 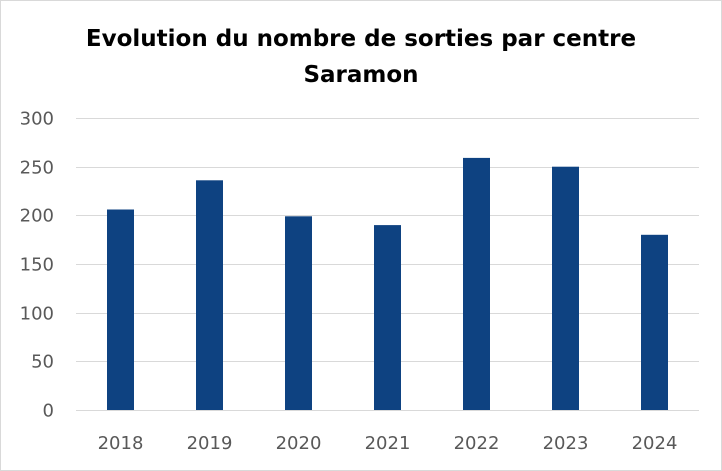 What do you see at coordinates (120, 309) in the screenshot?
I see `bar-2018` at bounding box center [120, 309].